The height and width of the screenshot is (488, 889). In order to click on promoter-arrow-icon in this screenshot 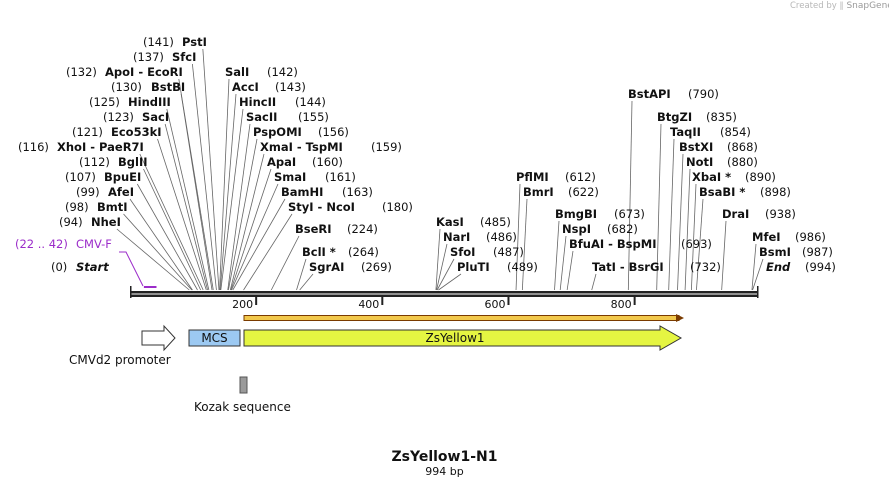, I will do `click(158, 338)`.